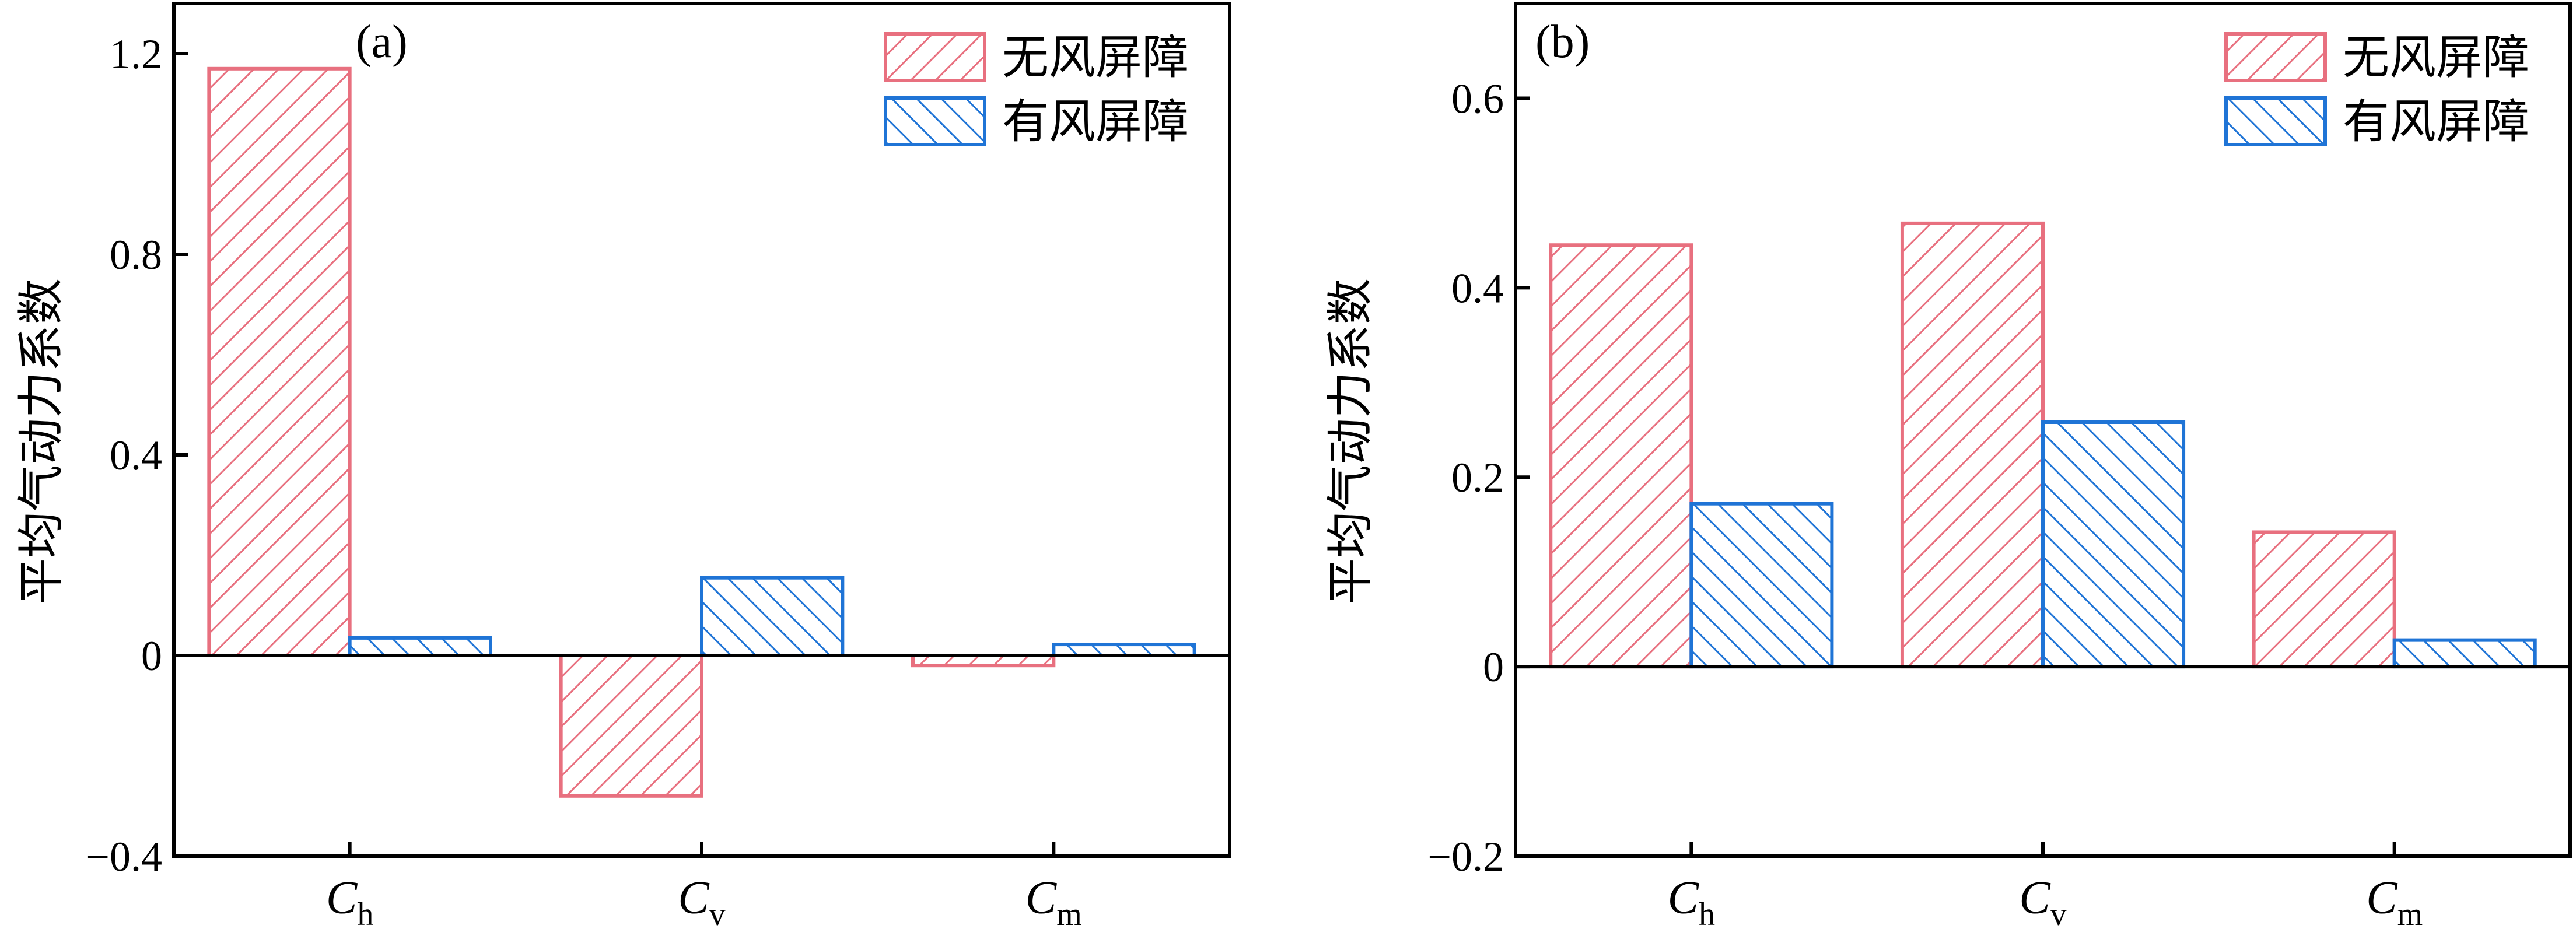 Image resolution: width=2576 pixels, height=936 pixels. What do you see at coordinates (124, 856) in the screenshot?
I see `y-tick-label: −0.4` at bounding box center [124, 856].